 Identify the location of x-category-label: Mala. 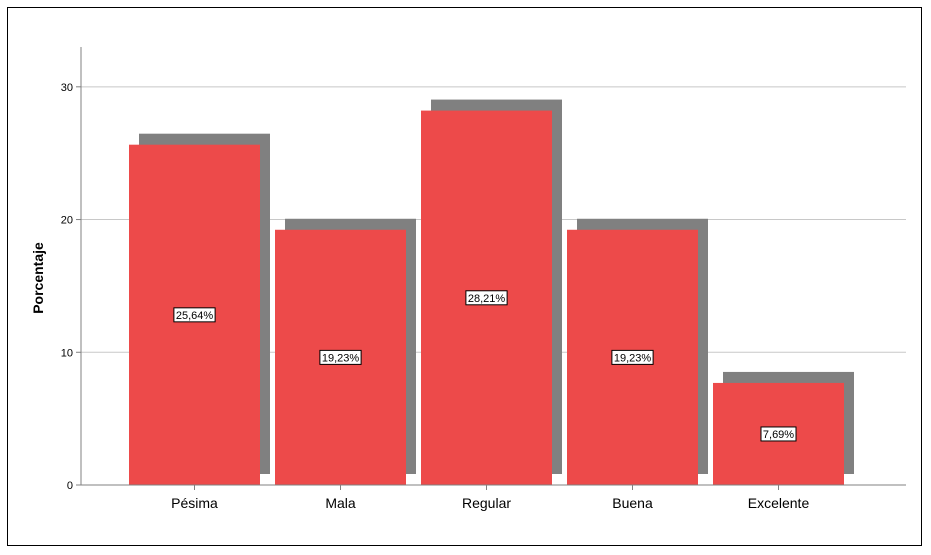
(340, 503).